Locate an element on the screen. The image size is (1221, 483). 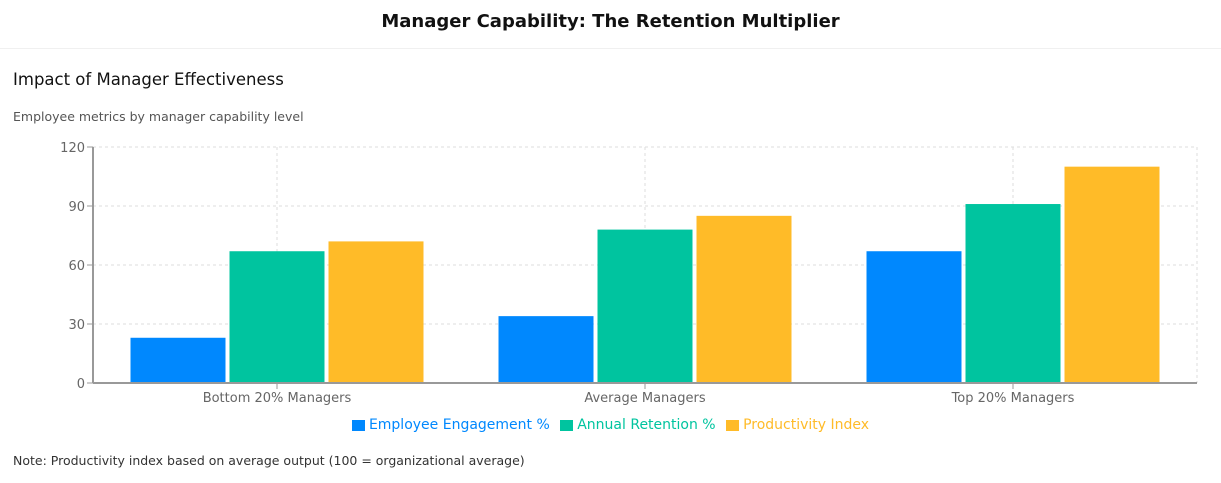
y-tick-label: 30 is located at coordinates (76, 325).